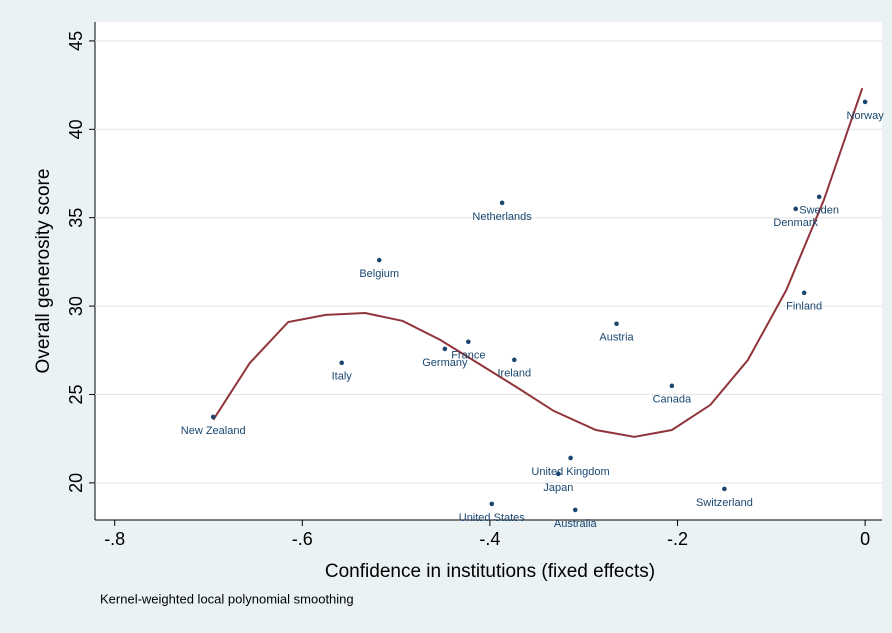 The height and width of the screenshot is (633, 892). I want to click on y-tick-label: 45, so click(76, 41).